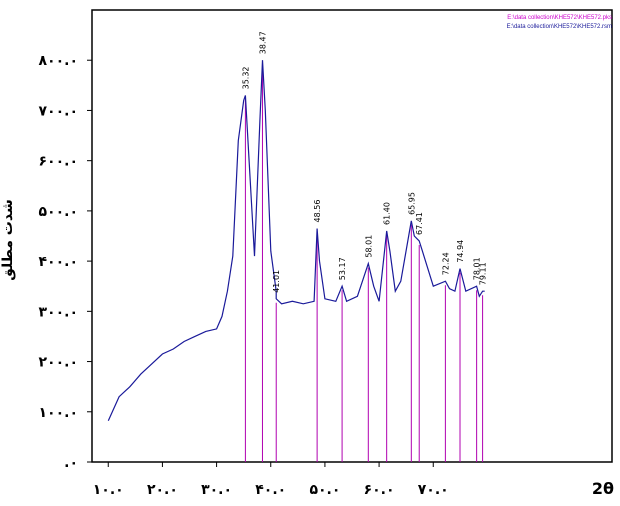  Describe the element at coordinates (108, 490) in the screenshot. I see `x-tick-label: ۱۰.۰` at that location.